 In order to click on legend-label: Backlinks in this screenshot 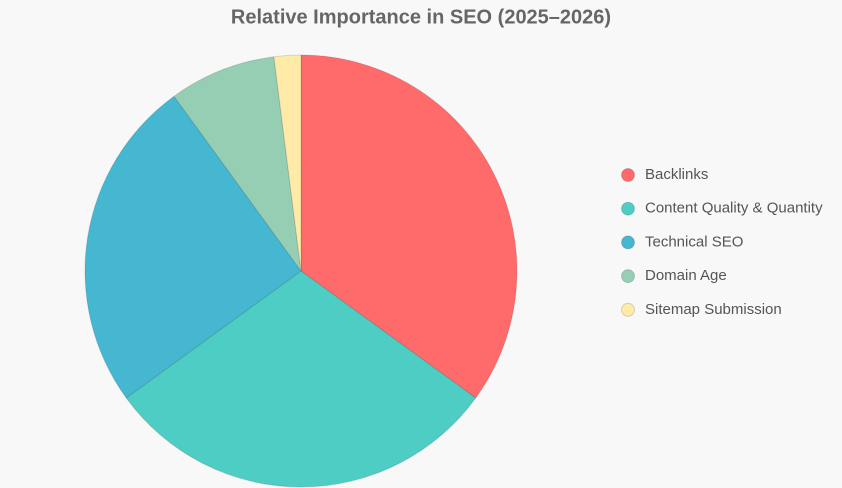, I will do `click(676, 174)`.